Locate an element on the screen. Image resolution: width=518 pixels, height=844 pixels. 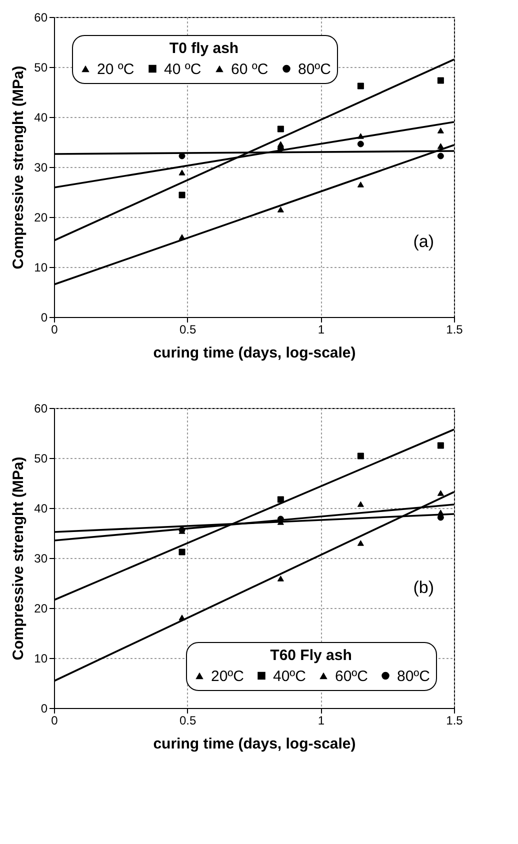
legend-label: 60 ºC is located at coordinates (249, 69).